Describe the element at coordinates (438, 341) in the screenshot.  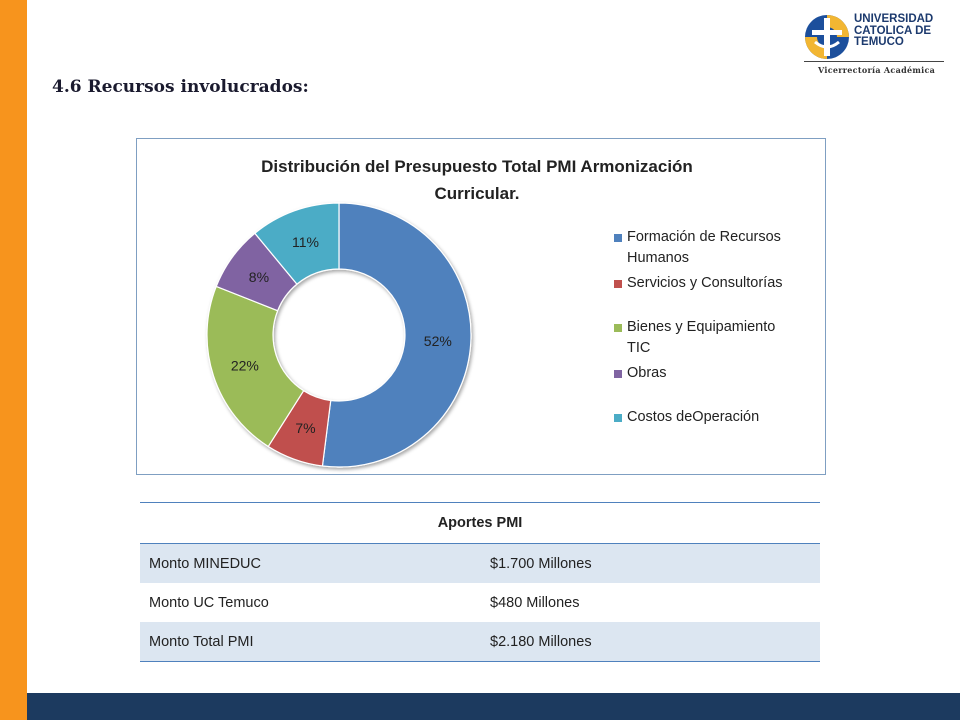
I see `slice-data-label: 52%` at that location.